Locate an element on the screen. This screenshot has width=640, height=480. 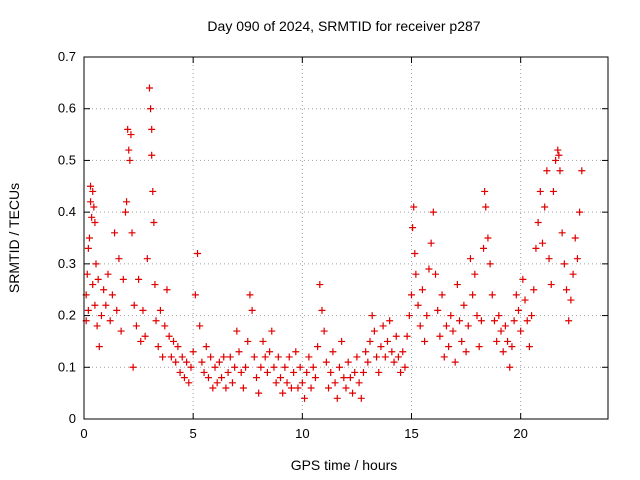
y-tick-label: 0.1 is located at coordinates (67, 366).